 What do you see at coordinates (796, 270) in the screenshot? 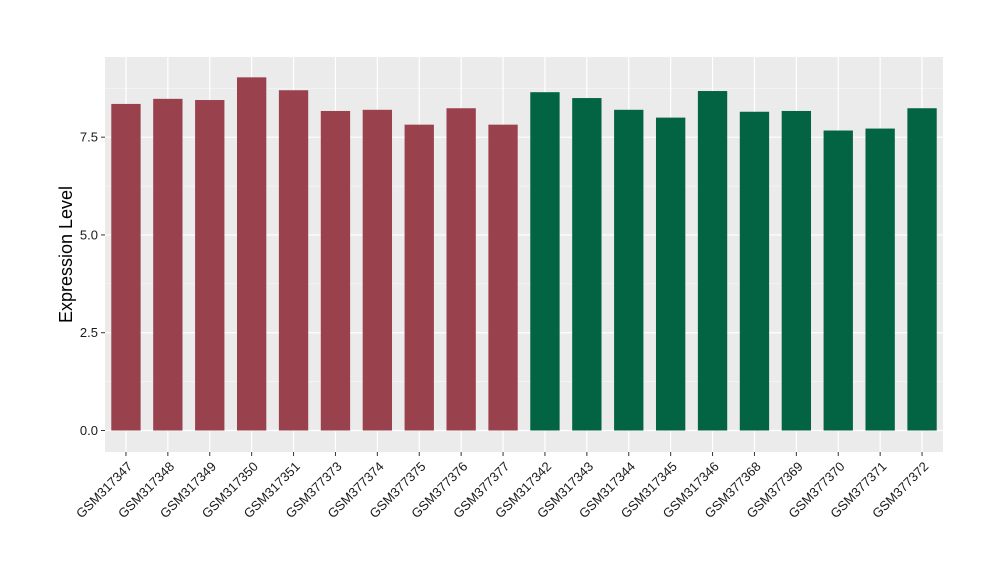
I see `bar-GSM377369` at bounding box center [796, 270].